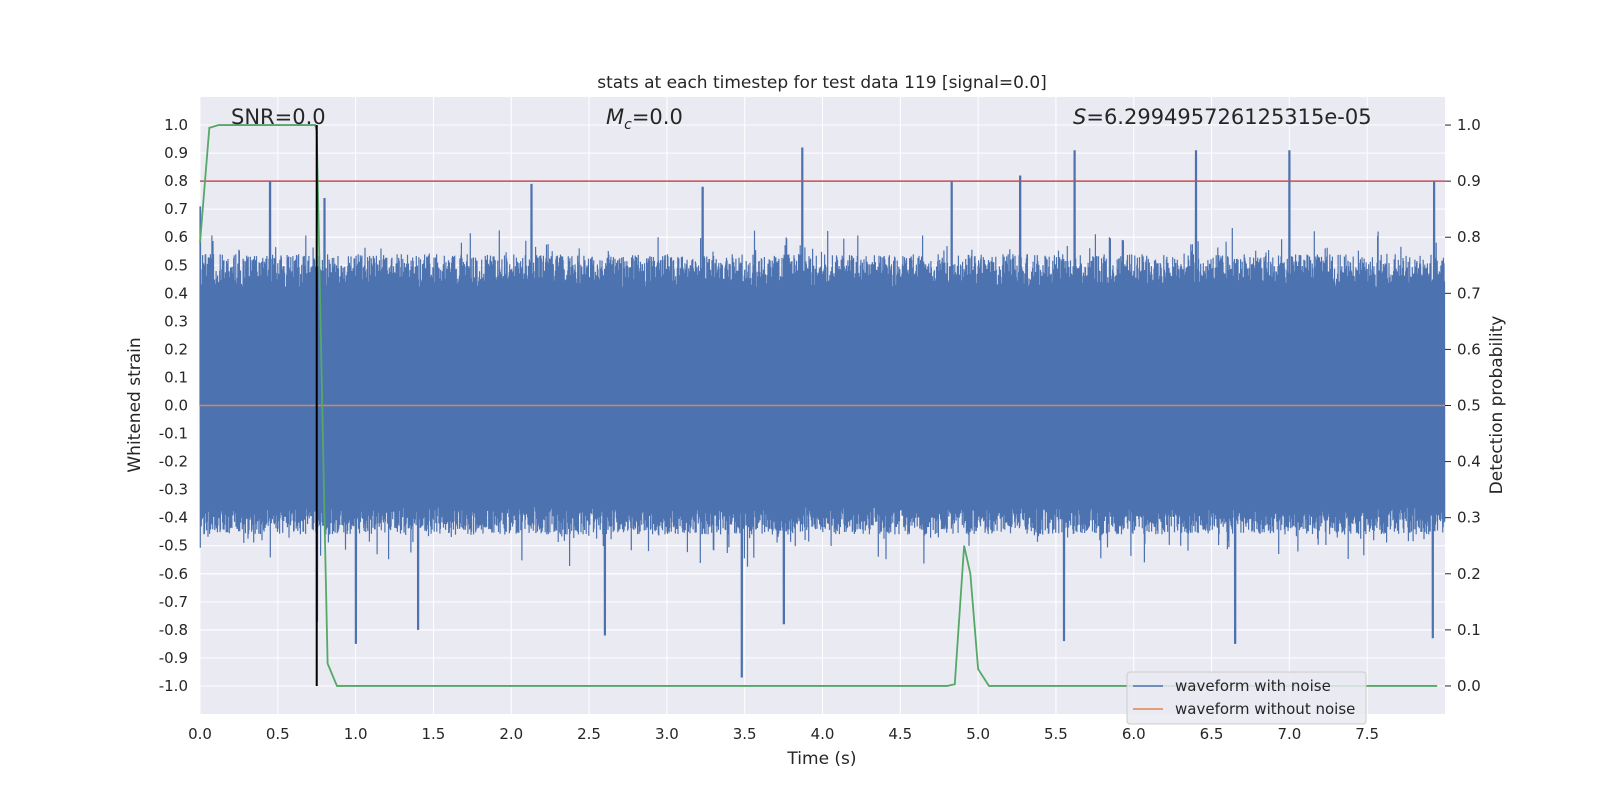  Describe the element at coordinates (1056, 734) in the screenshot. I see `x-tick-label: 5.5` at that location.